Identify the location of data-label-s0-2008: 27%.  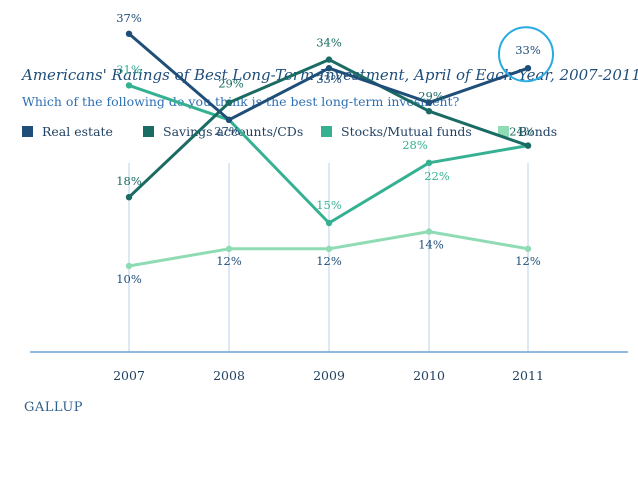
(227, 131).